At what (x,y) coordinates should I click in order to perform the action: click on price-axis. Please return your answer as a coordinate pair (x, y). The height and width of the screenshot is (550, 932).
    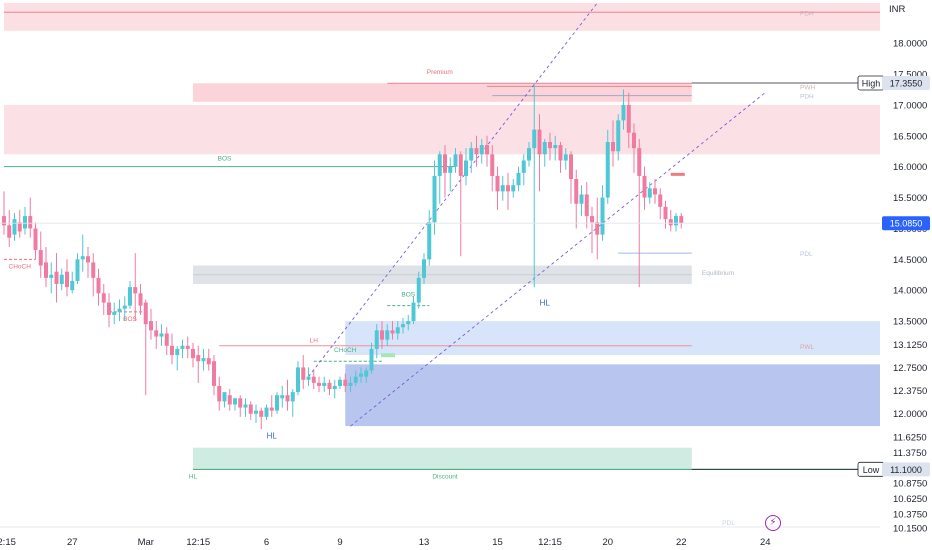
    Looking at the image, I should click on (906, 275).